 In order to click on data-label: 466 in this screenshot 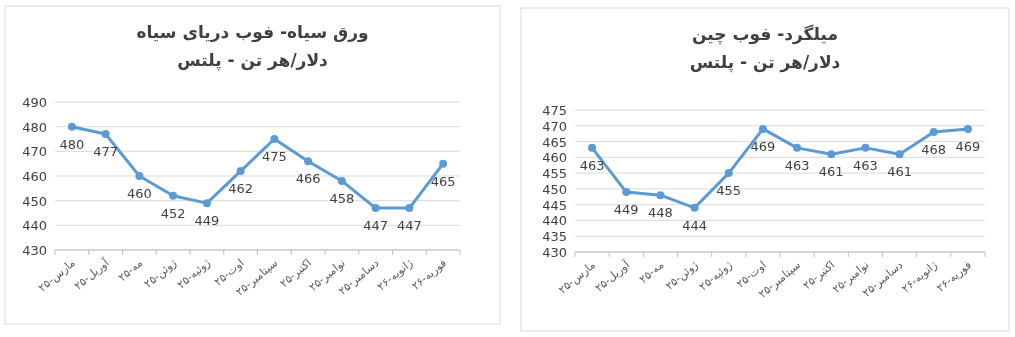, I will do `click(308, 179)`.